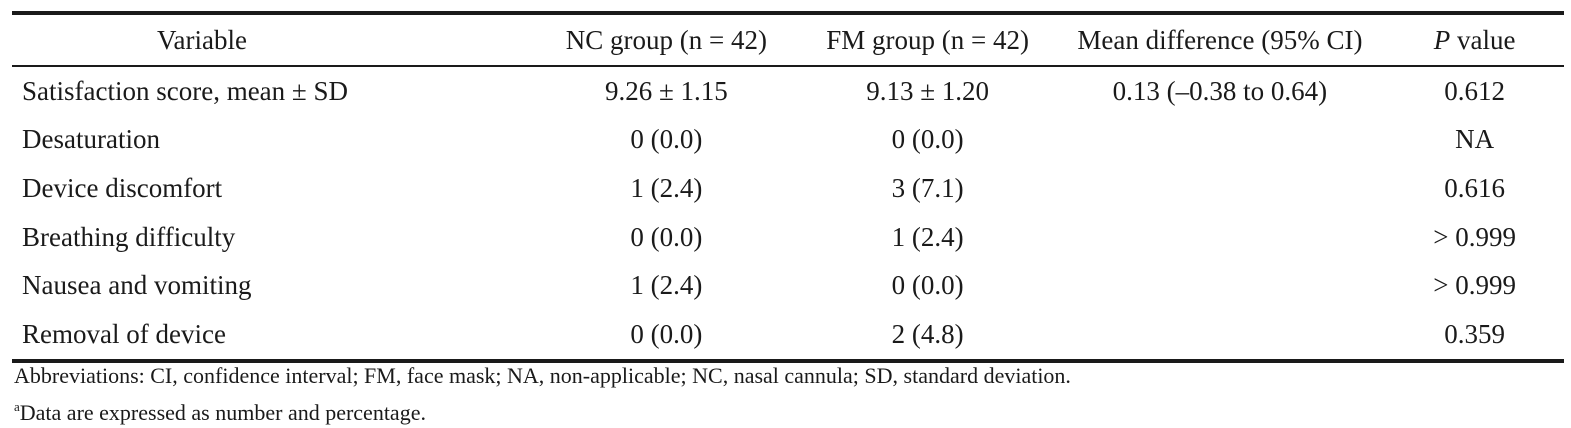  I want to click on cell-fm: 2 (4.8), so click(927, 336).